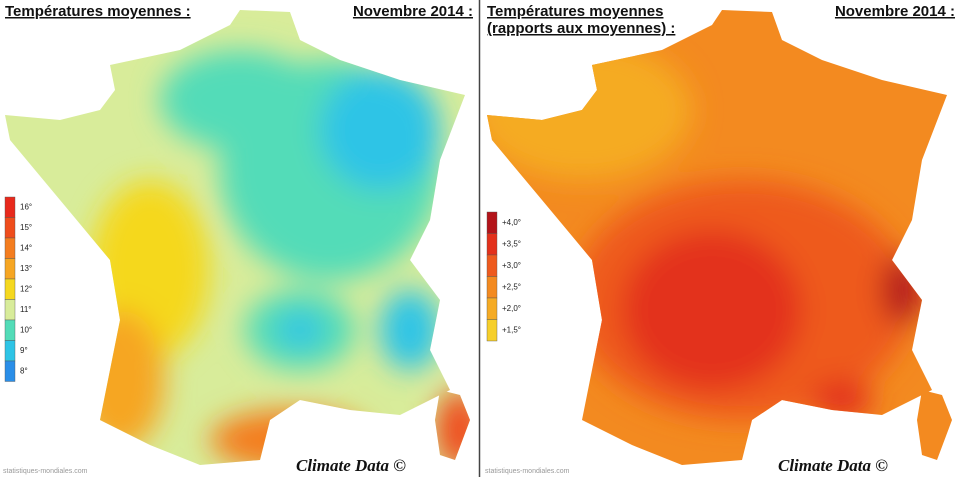  Describe the element at coordinates (26, 227) in the screenshot. I see `legend-label: 15°` at that location.